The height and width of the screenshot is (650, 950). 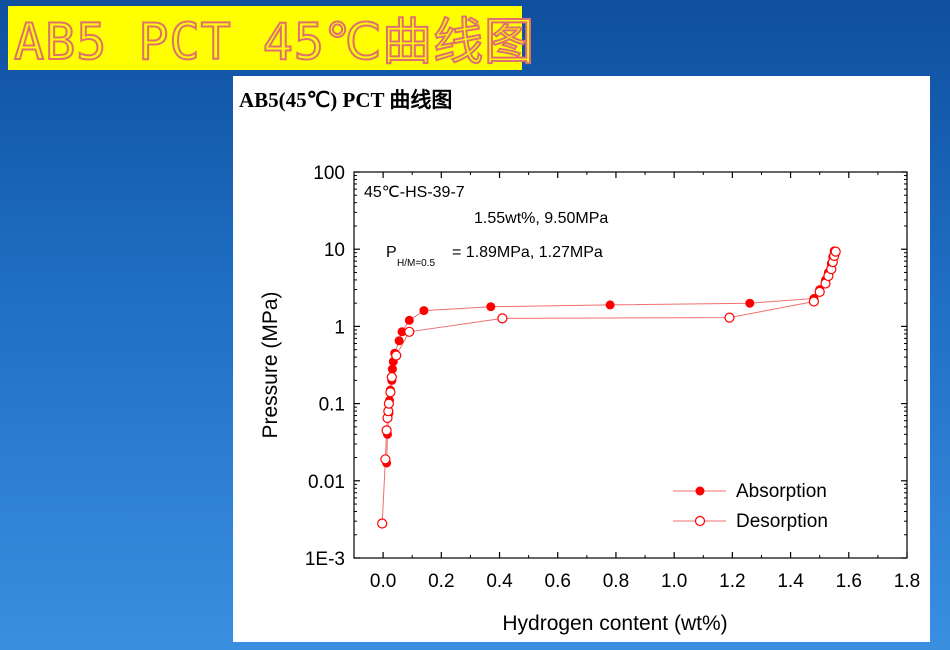 What do you see at coordinates (416, 263) in the screenshot?
I see `annotation-plateau-subscript: H/M=0.5` at bounding box center [416, 263].